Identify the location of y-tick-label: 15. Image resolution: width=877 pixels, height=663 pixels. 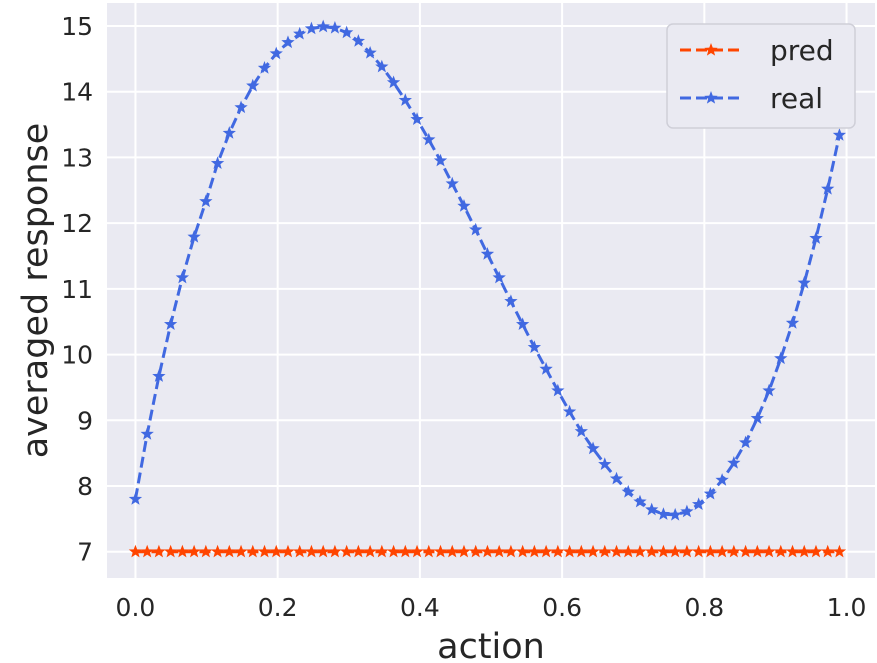
(77, 26).